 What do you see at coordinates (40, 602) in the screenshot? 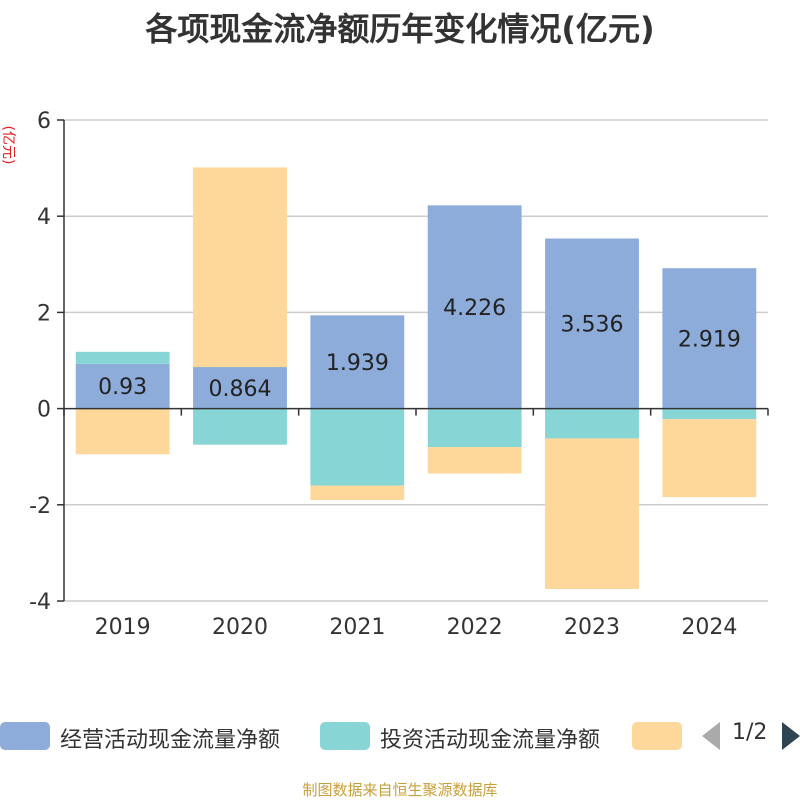
I see `y-tick-label: -4` at bounding box center [40, 602].